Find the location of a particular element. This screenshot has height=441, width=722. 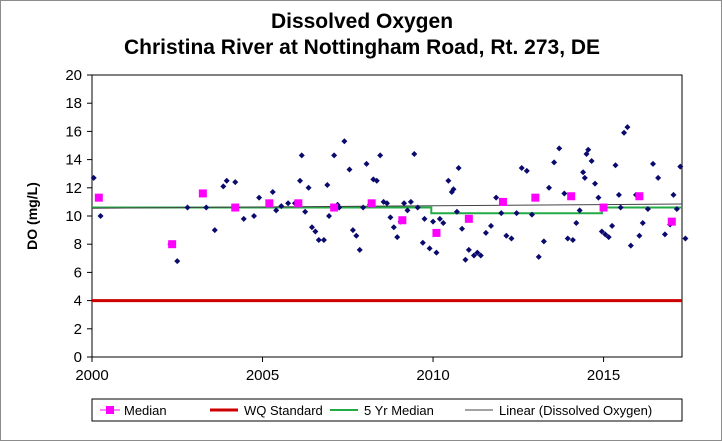

x-tick-label: 2000 is located at coordinates (91, 375).